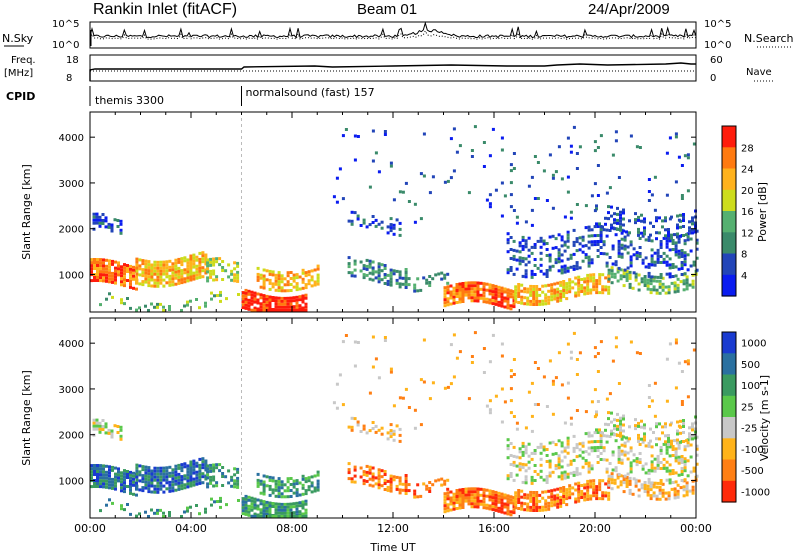  What do you see at coordinates (755, 492) in the screenshot?
I see `colorbar-tick-label: -1000` at bounding box center [755, 492].